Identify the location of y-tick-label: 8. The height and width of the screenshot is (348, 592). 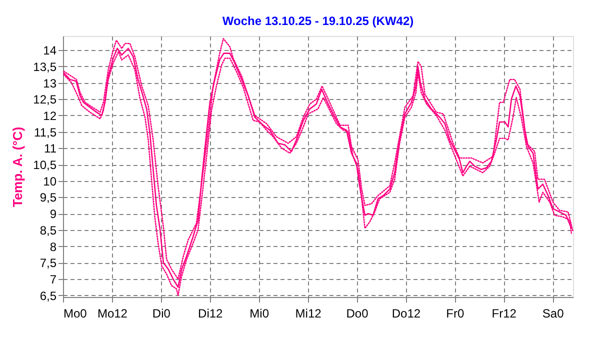
(53, 247).